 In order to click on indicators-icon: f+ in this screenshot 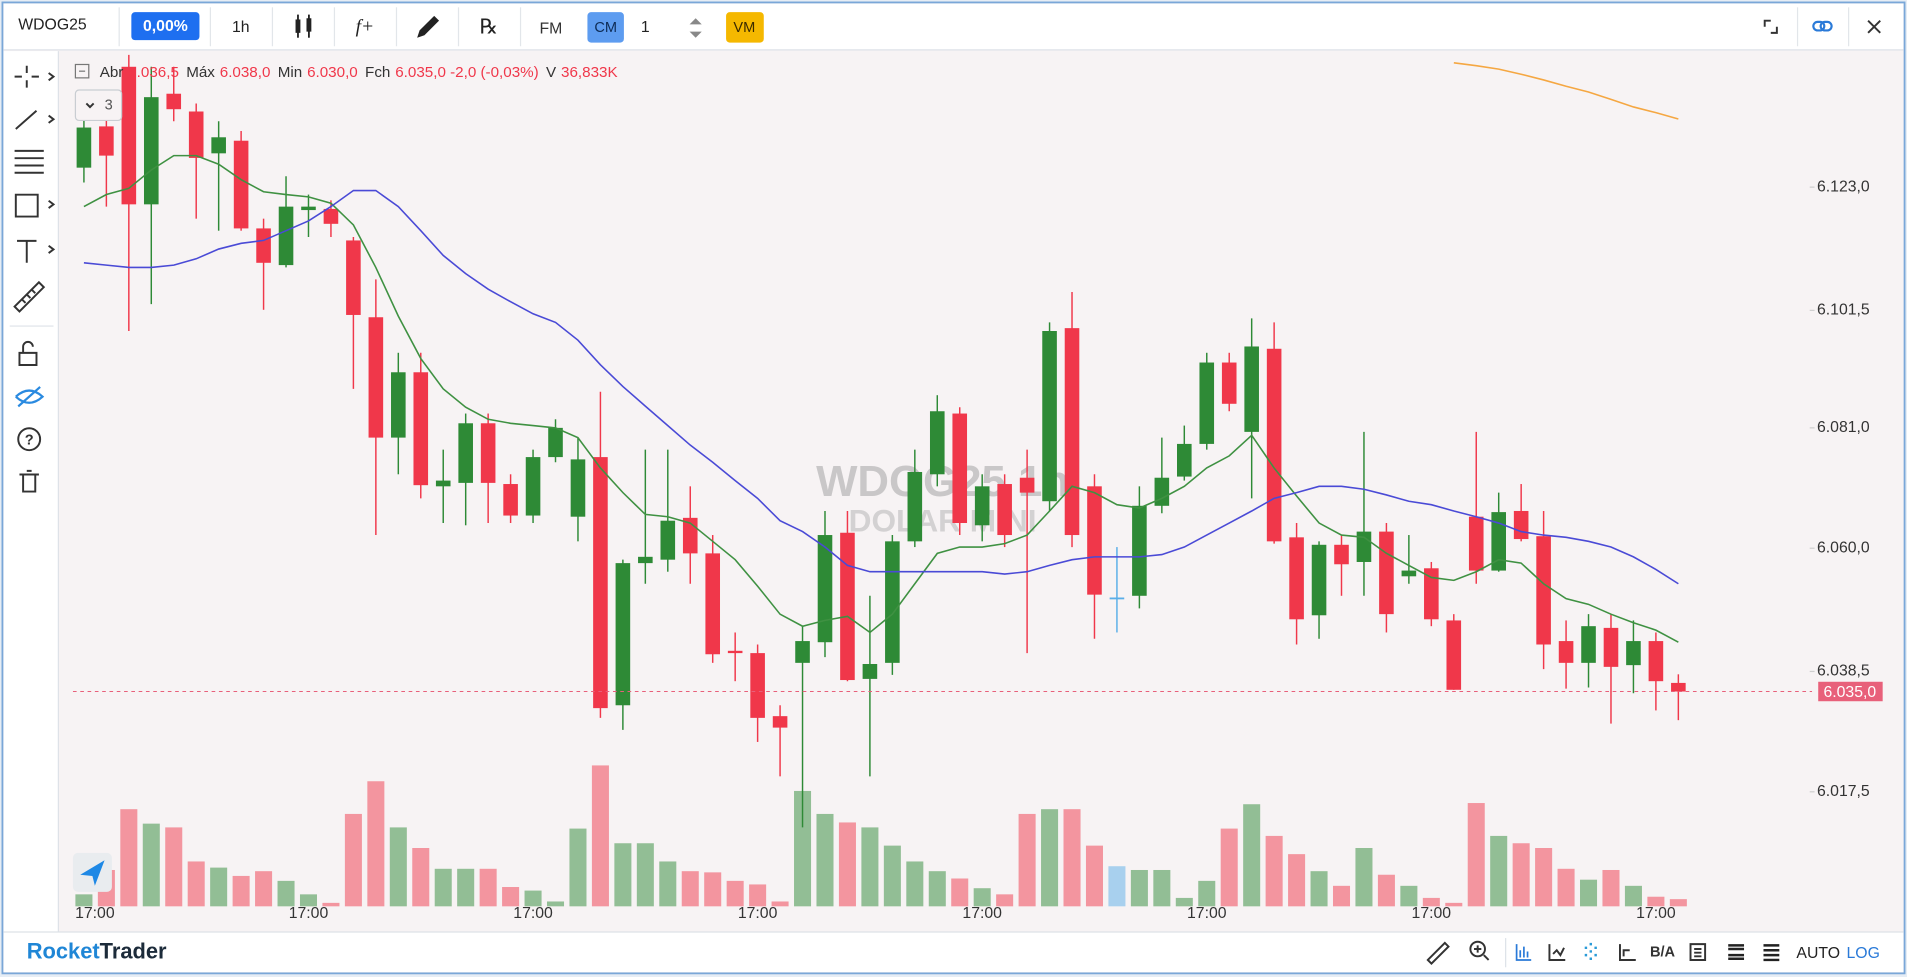, I will do `click(365, 26)`.